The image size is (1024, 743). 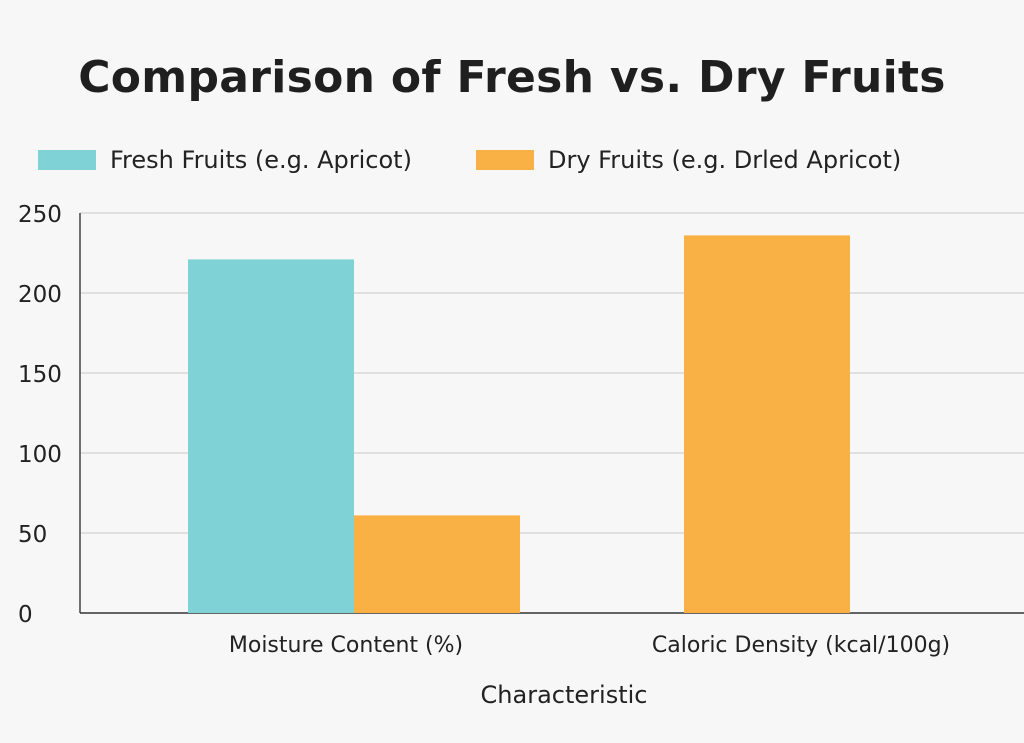 I want to click on x-category-label-0: Moisture Content (%), so click(x=346, y=645).